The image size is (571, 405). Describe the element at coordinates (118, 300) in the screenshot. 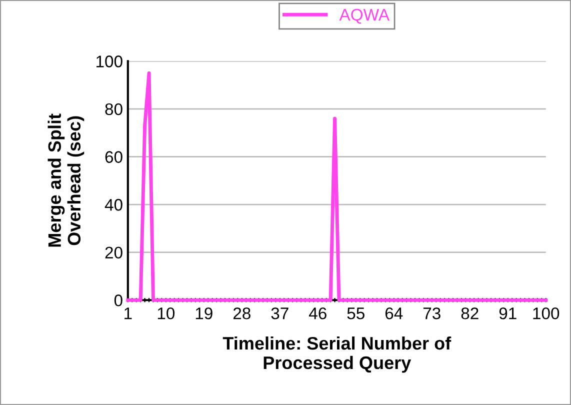

I see `y-tick-label: 0` at that location.